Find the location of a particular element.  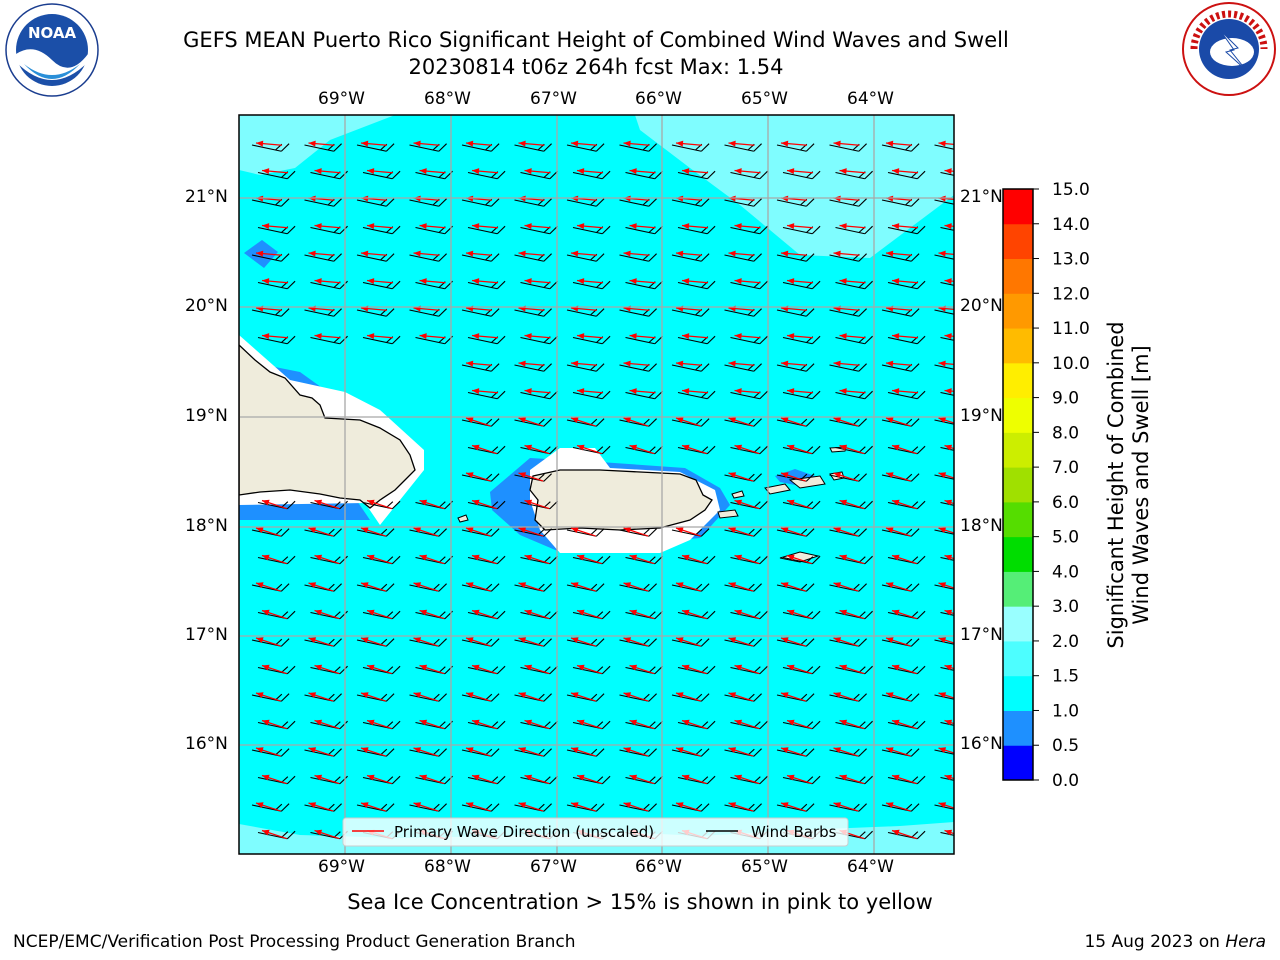

footer-host: Hera is located at coordinates (1245, 942).